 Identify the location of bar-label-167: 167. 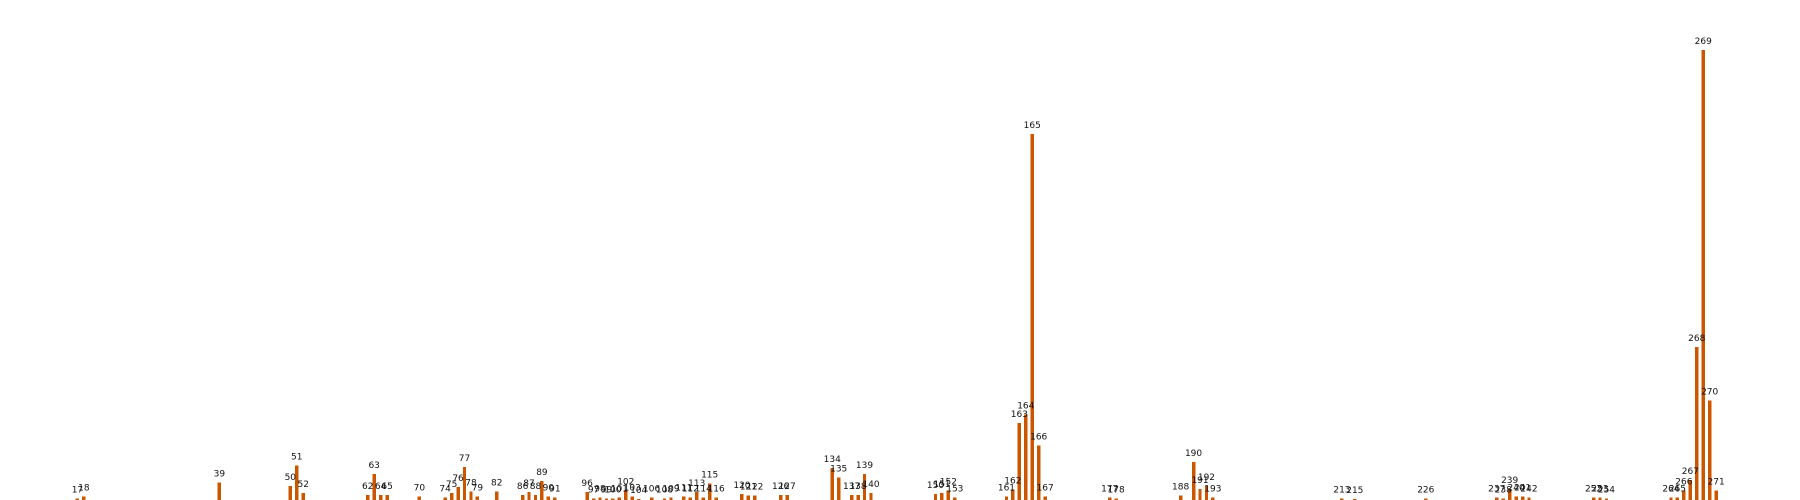
(1045, 489).